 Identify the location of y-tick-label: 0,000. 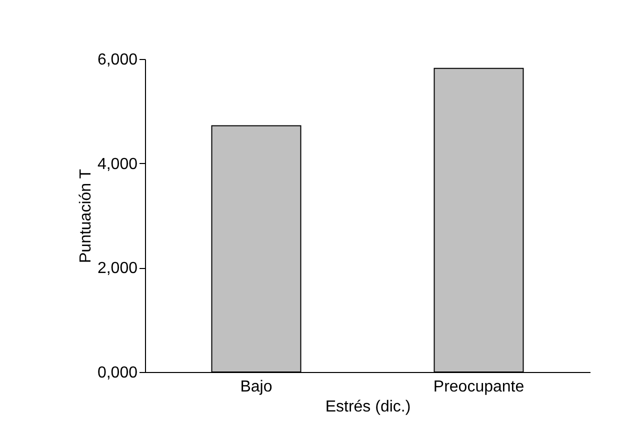
(117, 373).